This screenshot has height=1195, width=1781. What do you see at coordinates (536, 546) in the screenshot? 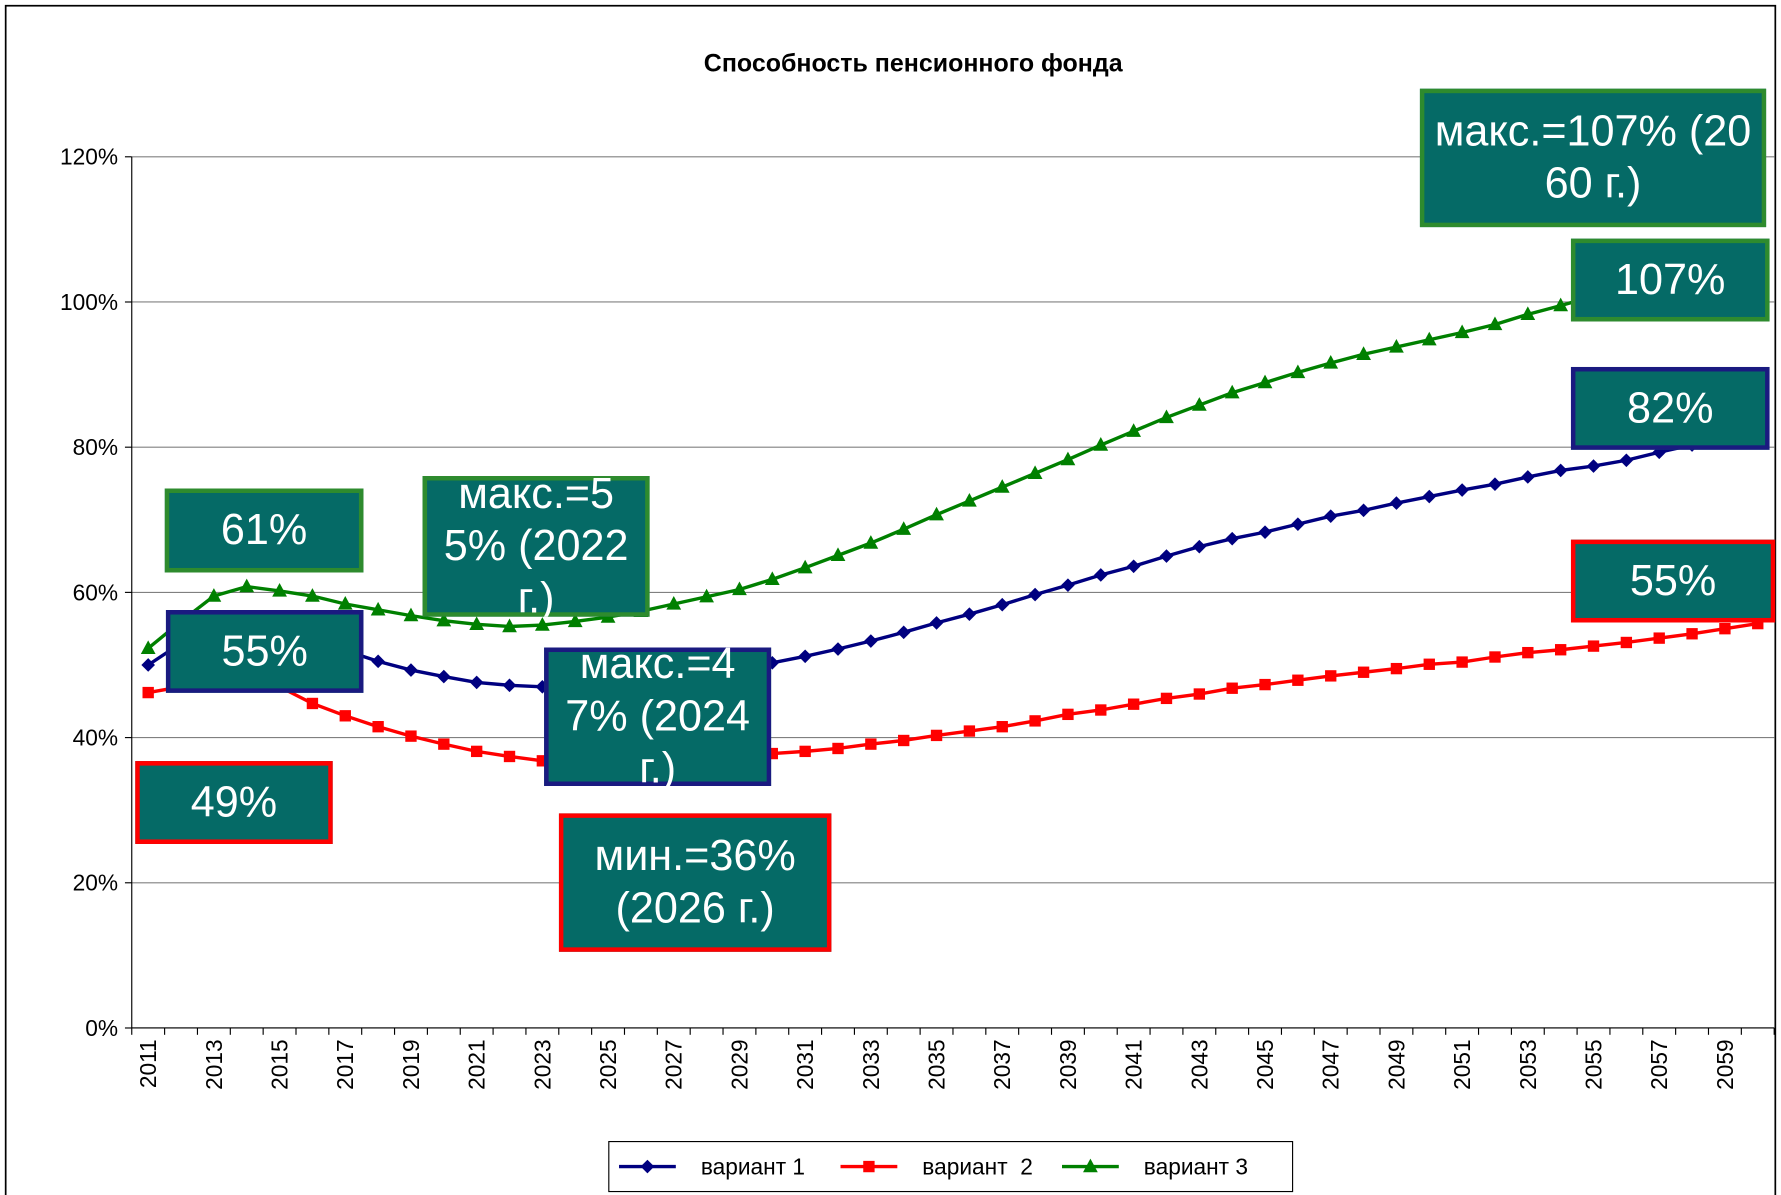
I see `annotation-text: макс.=55% (2022 г.)` at bounding box center [536, 546].